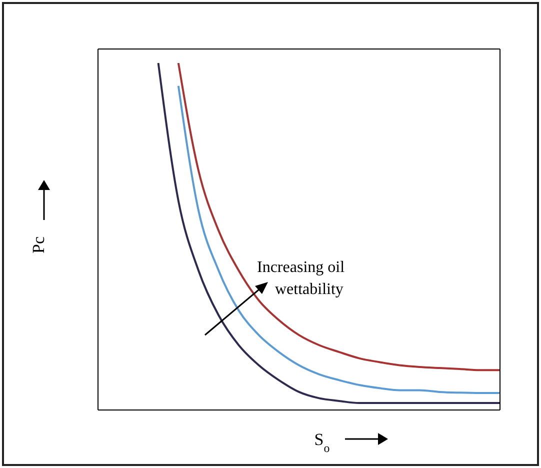  Describe the element at coordinates (322, 442) in the screenshot. I see `x-axis-title: S$_{o}$` at that location.